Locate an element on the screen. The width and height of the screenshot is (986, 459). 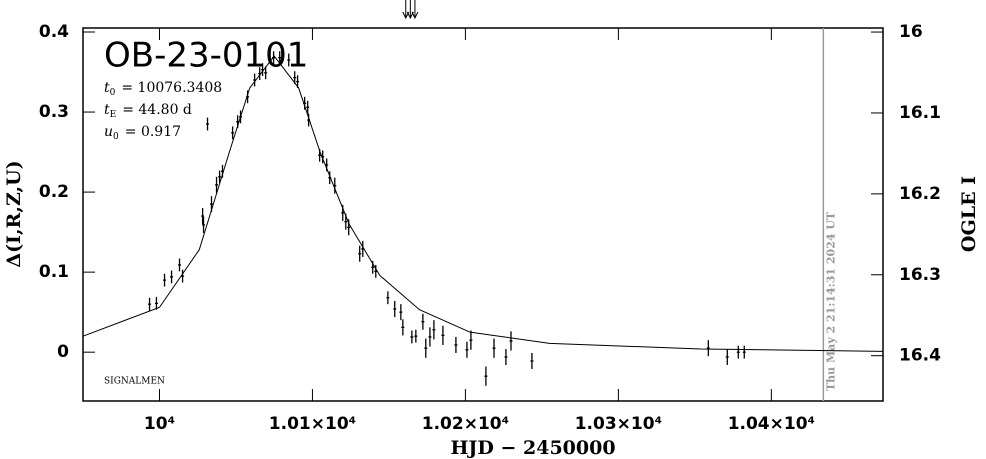
y2-tick-label: 16 is located at coordinates (911, 32).